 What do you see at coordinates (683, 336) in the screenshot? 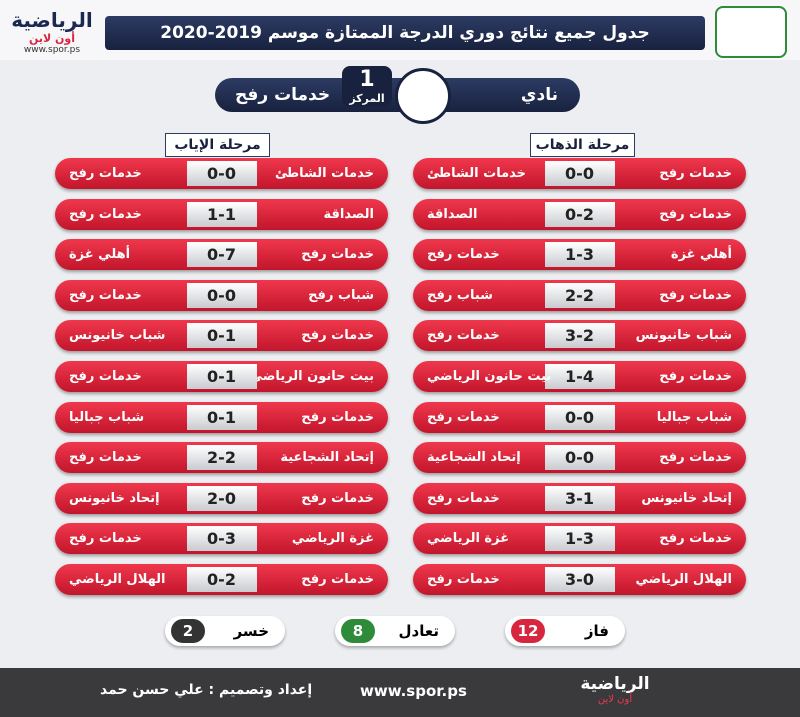
I see `home-team: شباب خانيونس` at bounding box center [683, 336].